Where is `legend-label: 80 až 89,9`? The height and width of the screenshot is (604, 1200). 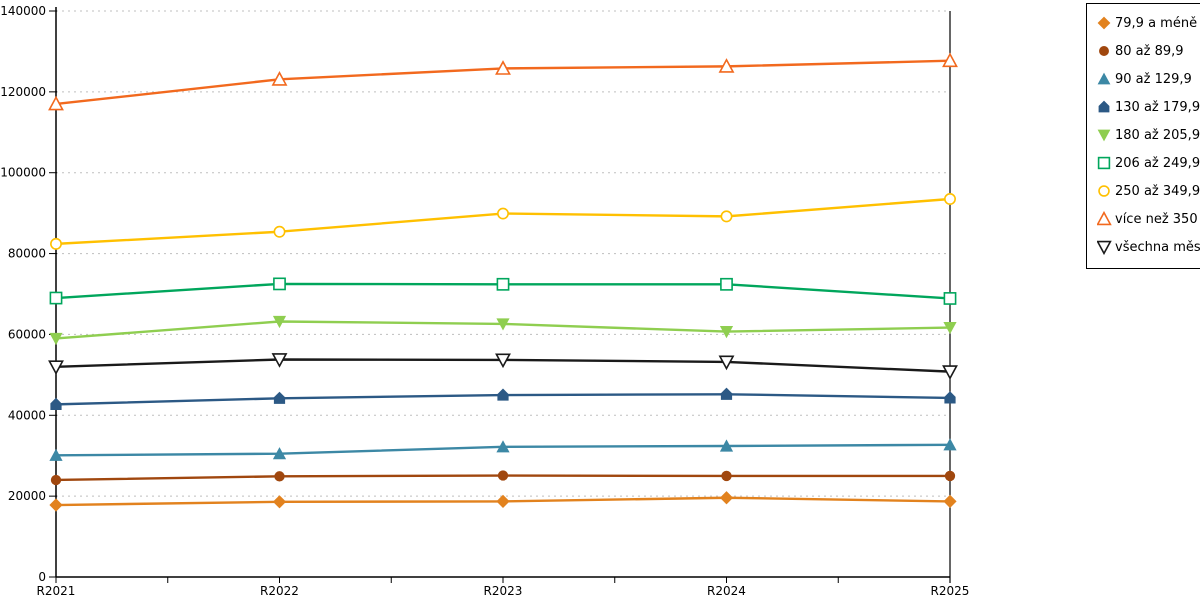
legend-label: 80 až 89,9 is located at coordinates (1149, 51).